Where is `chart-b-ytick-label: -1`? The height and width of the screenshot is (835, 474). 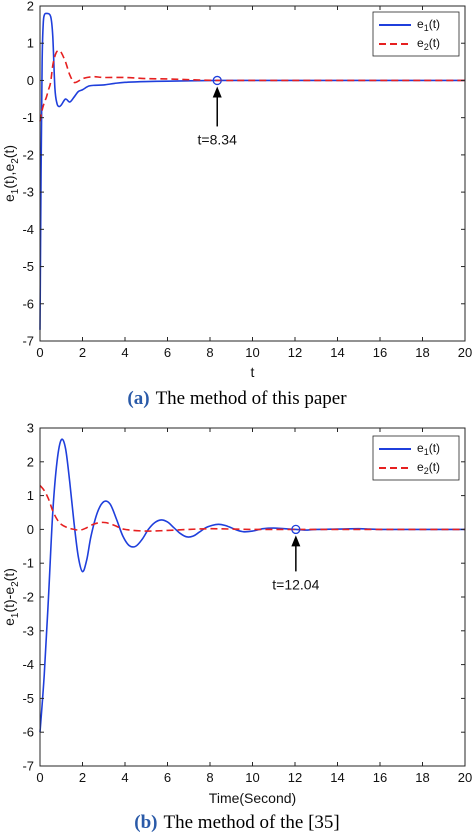
chart-b-ytick-label: -1 is located at coordinates (28, 563).